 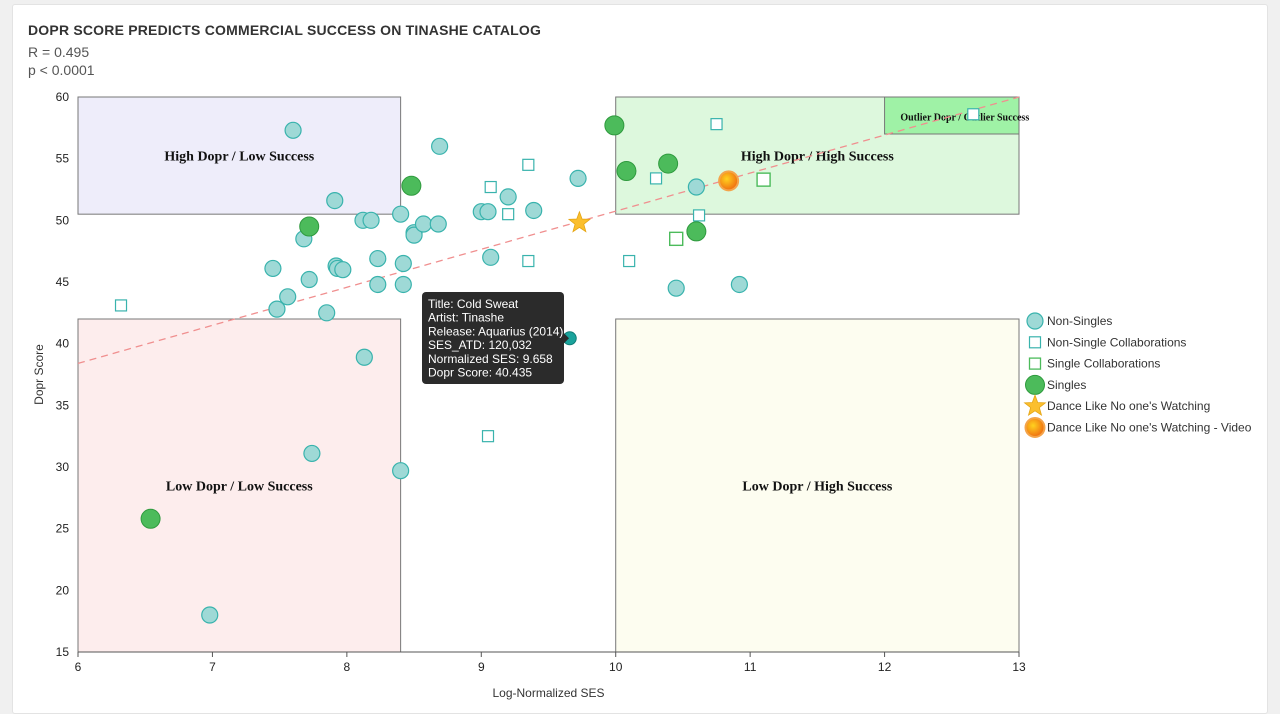 What do you see at coordinates (61, 70) in the screenshot?
I see `p-value-label: p < 0.0001` at bounding box center [61, 70].